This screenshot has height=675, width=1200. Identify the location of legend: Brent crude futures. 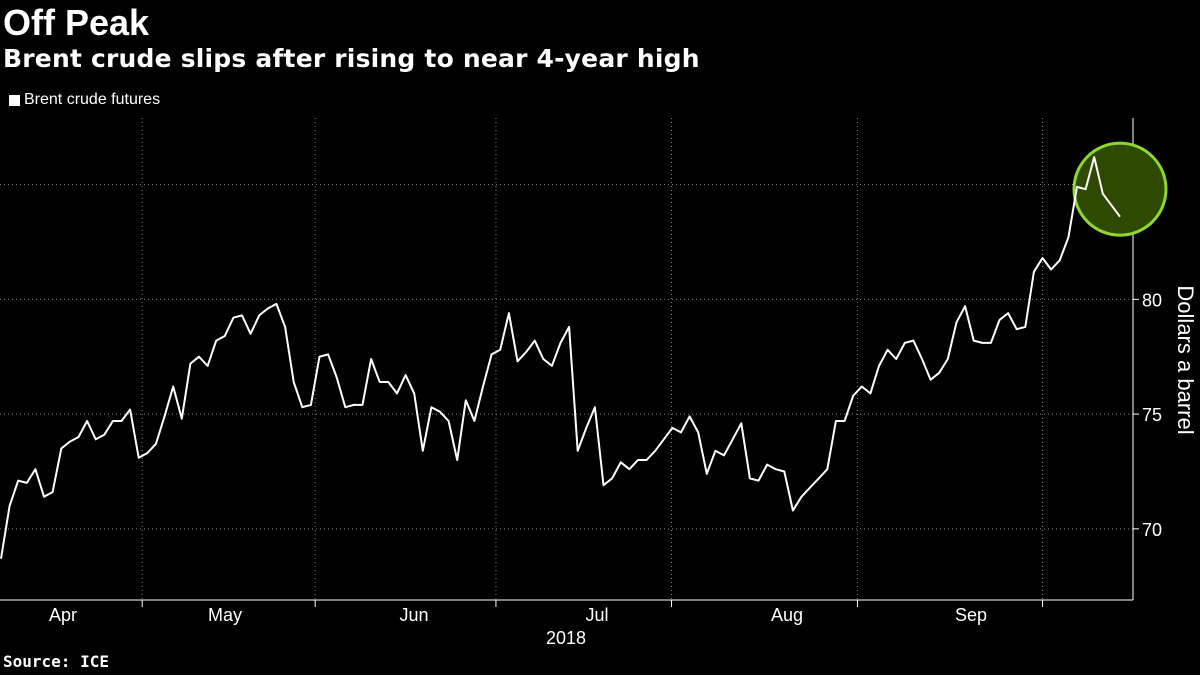
(84, 100).